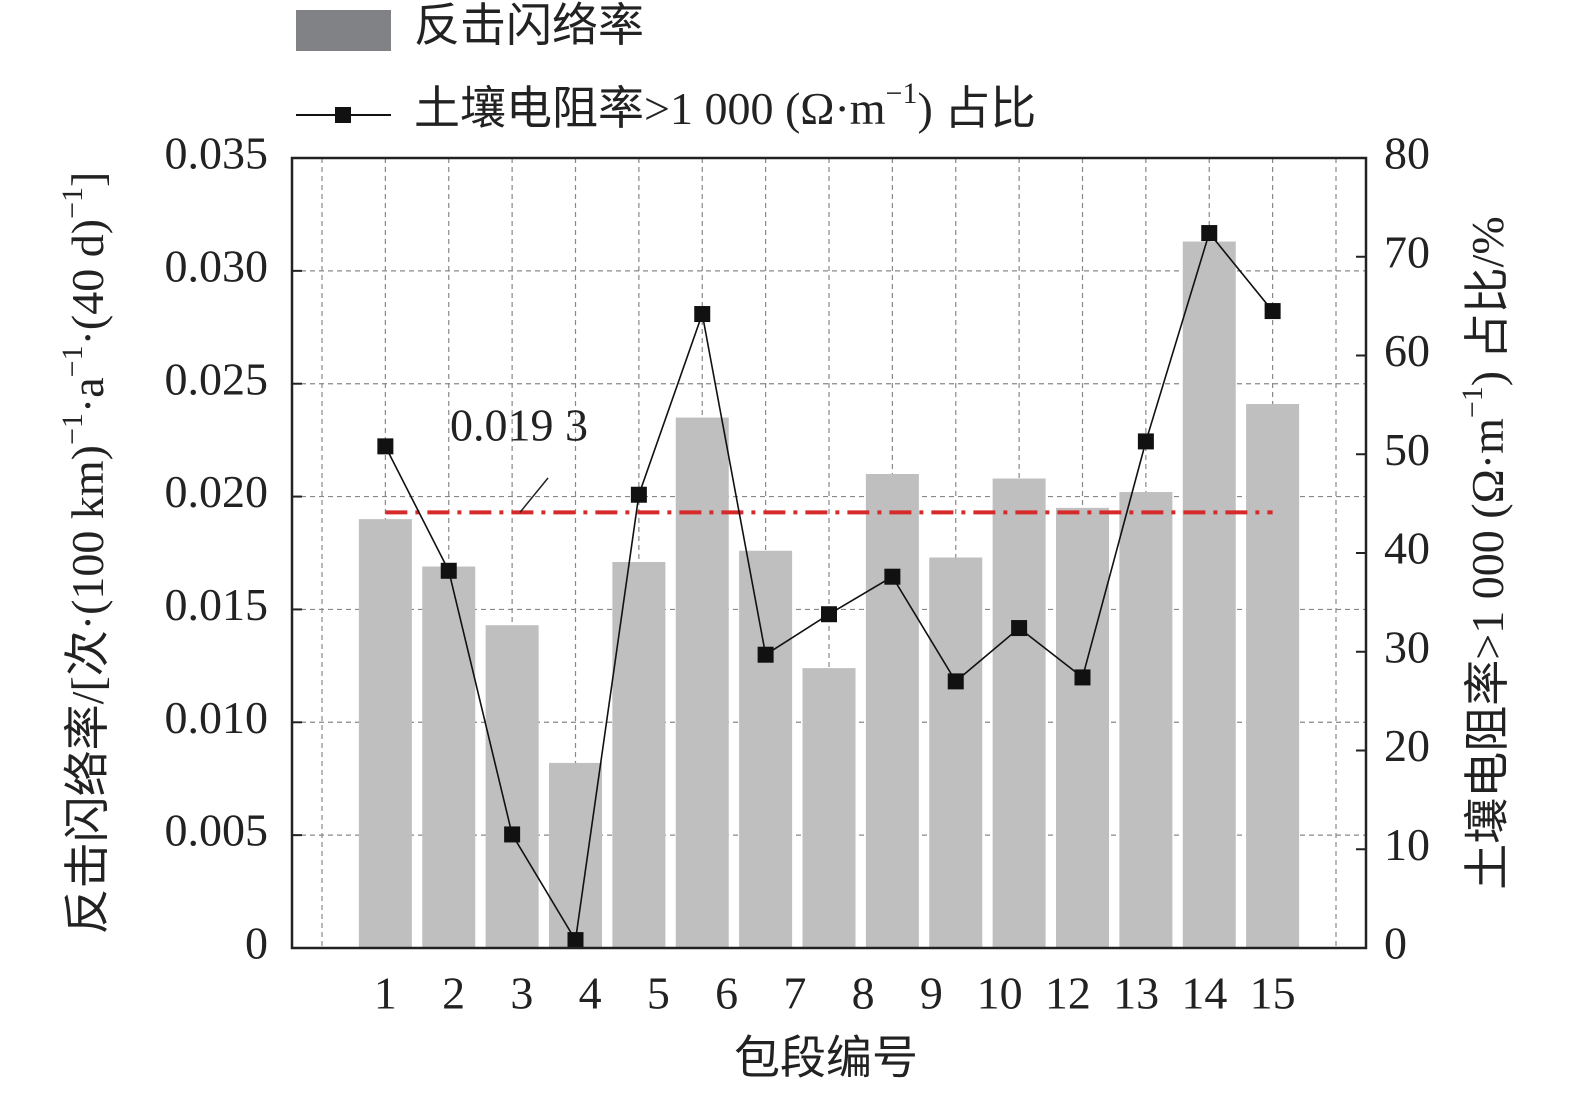 The image size is (1575, 1103). What do you see at coordinates (1407, 745) in the screenshot?
I see `y2-tick-label: 20` at bounding box center [1407, 745].